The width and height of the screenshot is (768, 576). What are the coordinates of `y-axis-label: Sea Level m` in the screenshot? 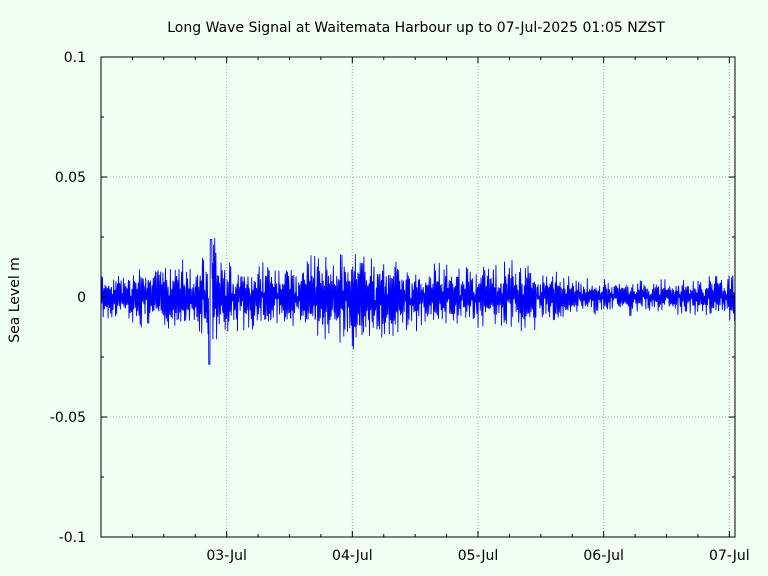 It's located at (15, 300).